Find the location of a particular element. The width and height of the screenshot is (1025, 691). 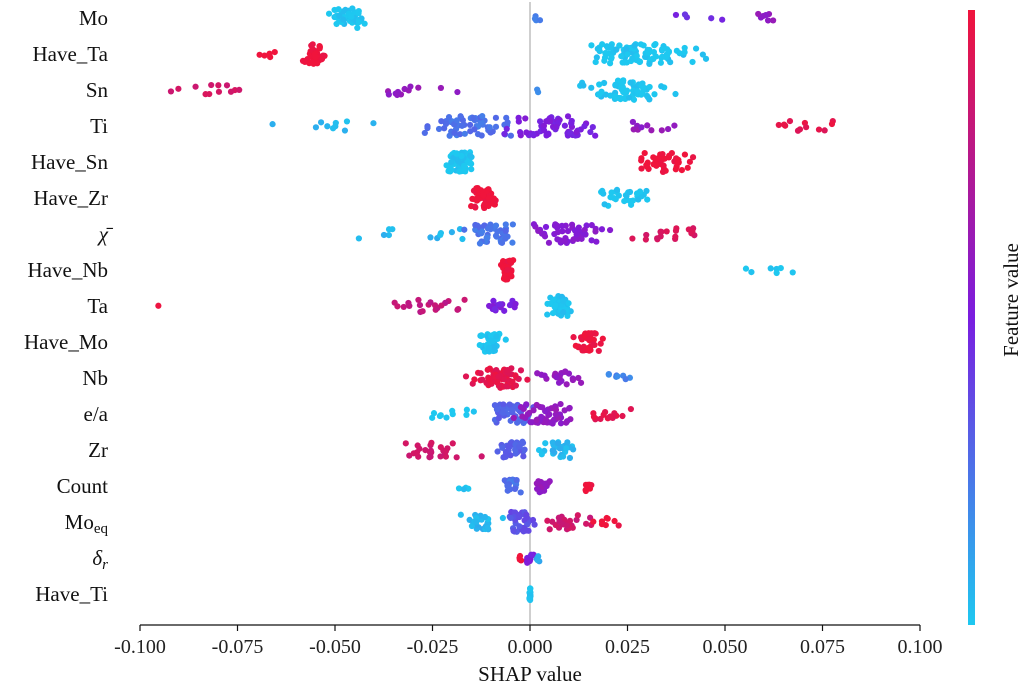

feature-label: Ta is located at coordinates (97, 306).